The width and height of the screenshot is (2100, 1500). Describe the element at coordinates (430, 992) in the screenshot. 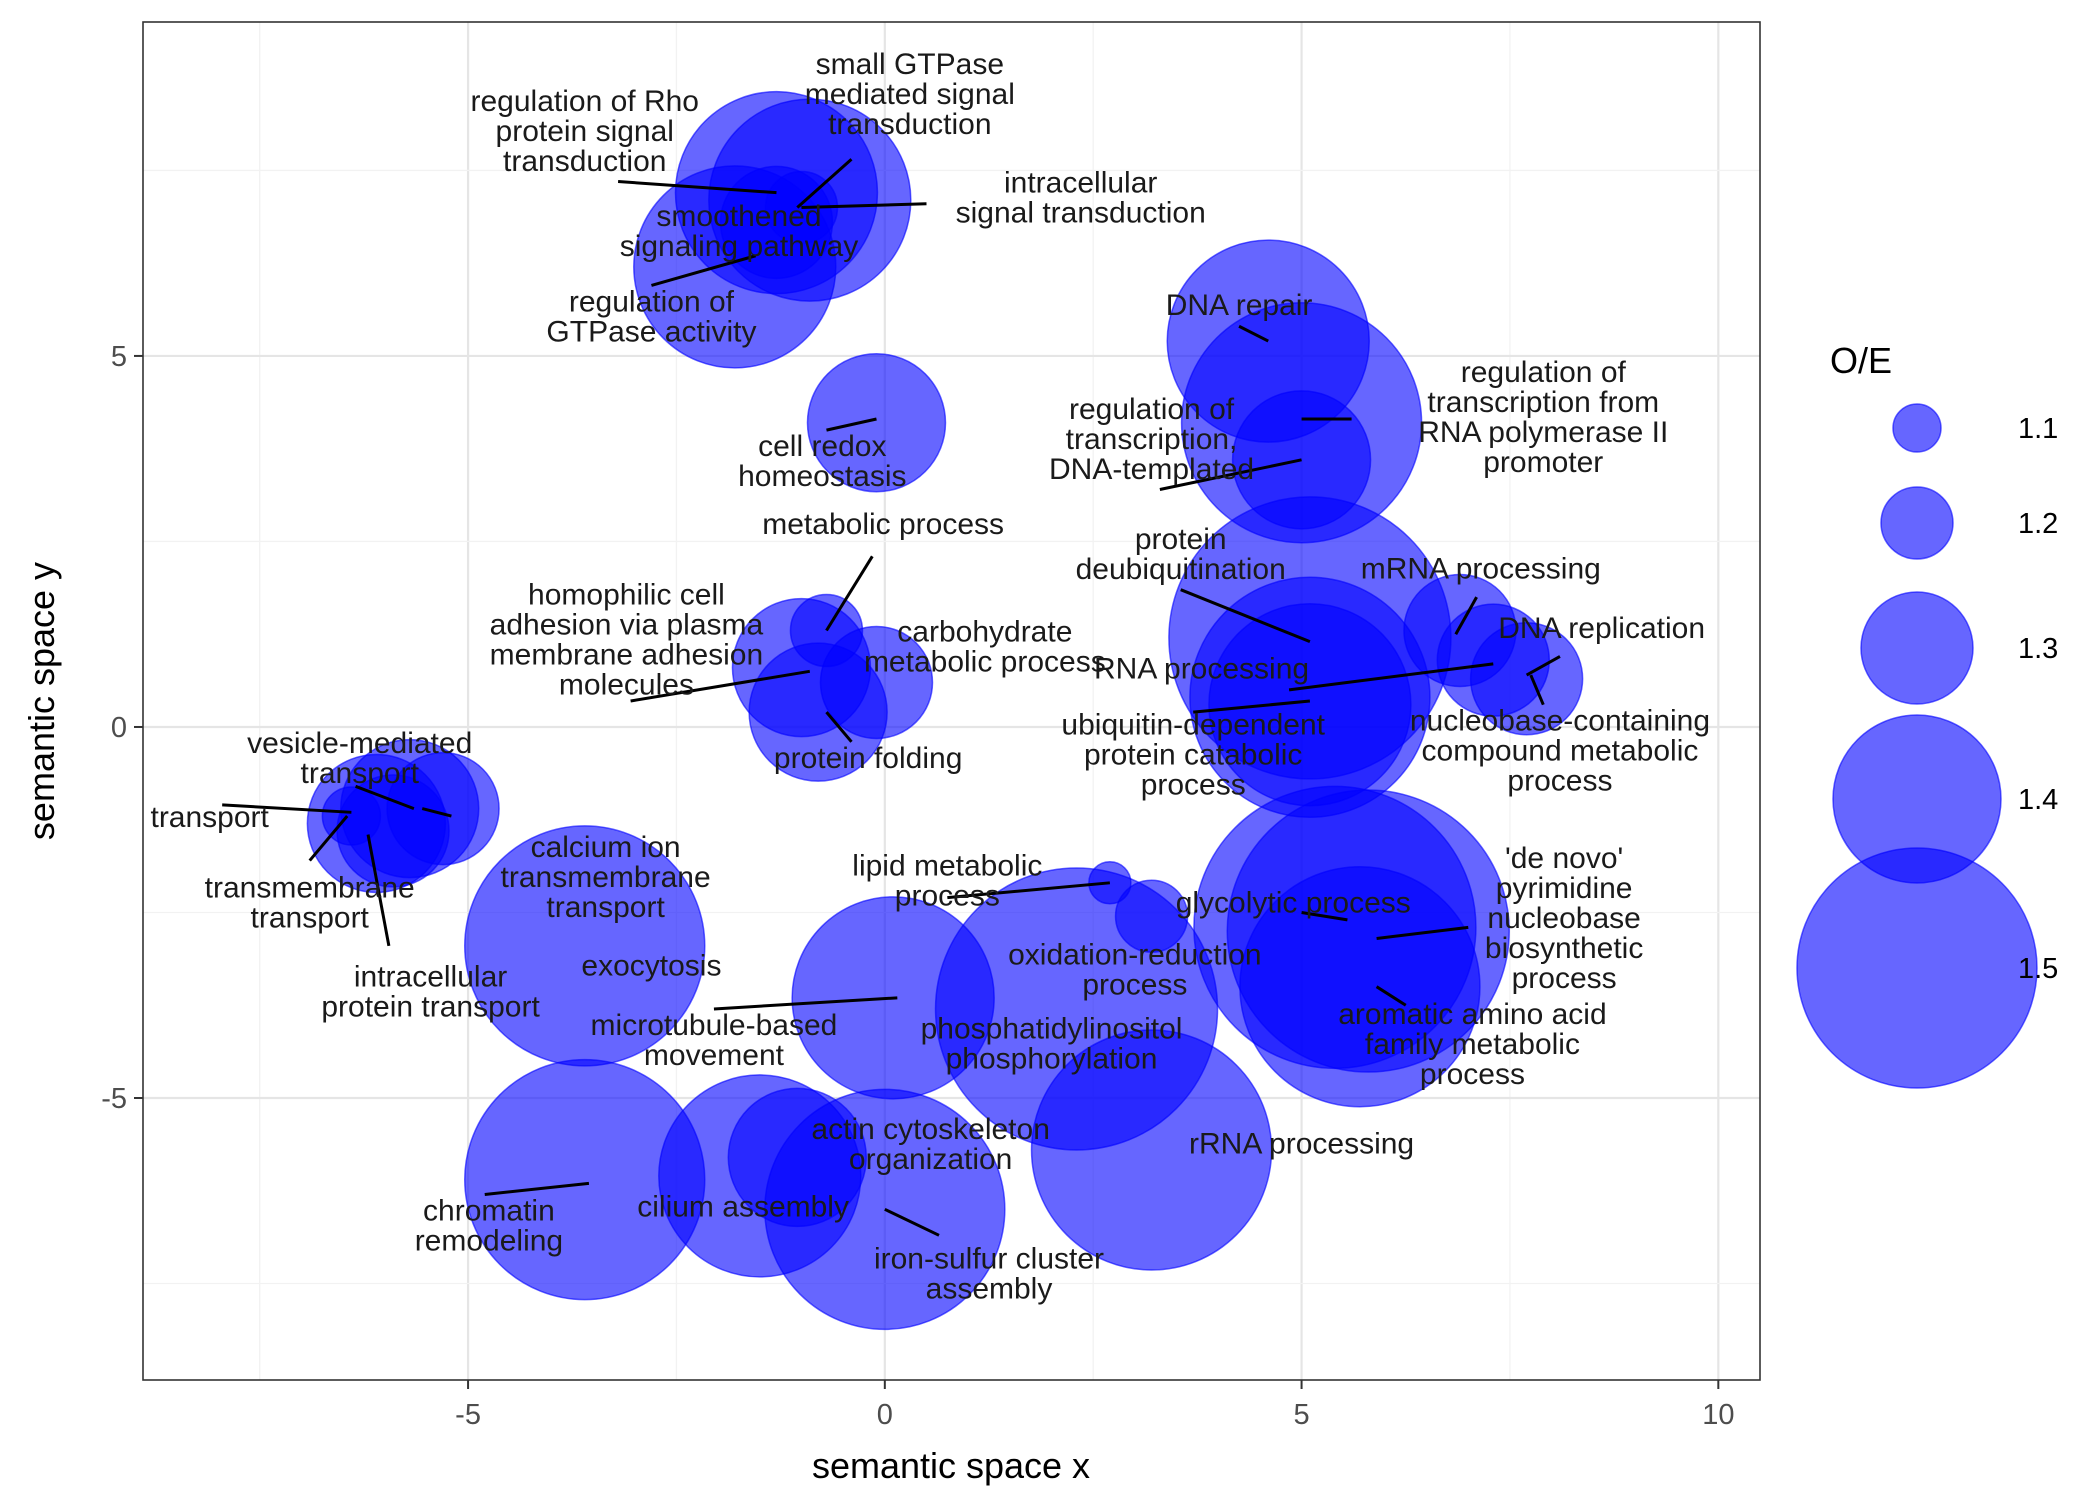

I see `point-label: intracellular protein transport` at that location.